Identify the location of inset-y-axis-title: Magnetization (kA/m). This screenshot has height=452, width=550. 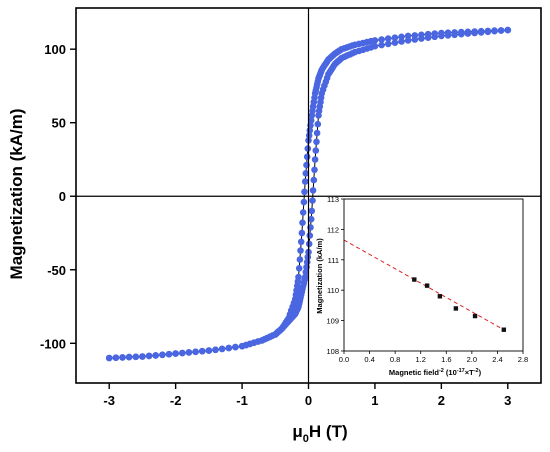
(319, 276).